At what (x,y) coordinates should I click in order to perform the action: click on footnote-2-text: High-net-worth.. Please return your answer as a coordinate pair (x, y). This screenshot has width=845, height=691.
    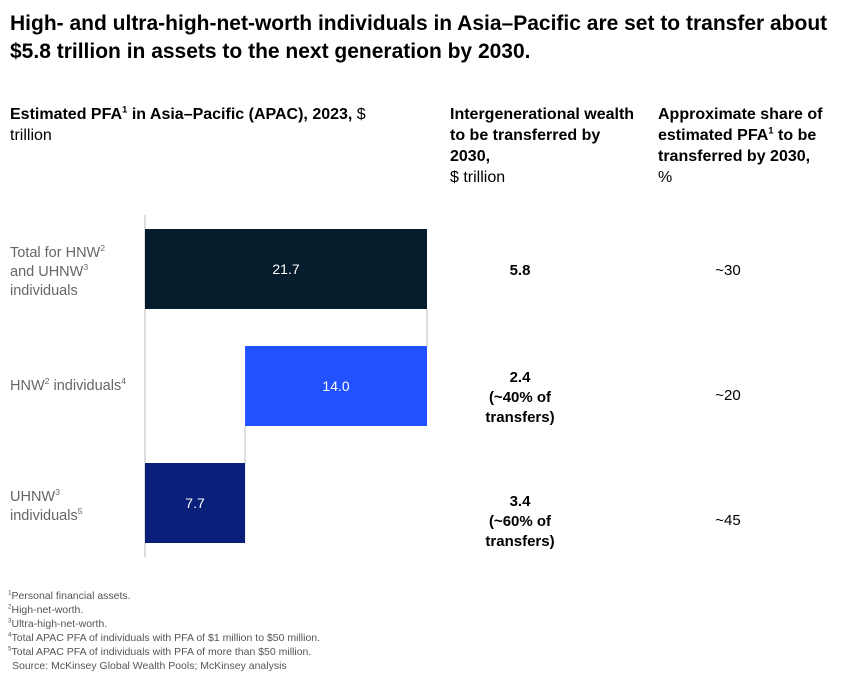
    Looking at the image, I should click on (47, 610).